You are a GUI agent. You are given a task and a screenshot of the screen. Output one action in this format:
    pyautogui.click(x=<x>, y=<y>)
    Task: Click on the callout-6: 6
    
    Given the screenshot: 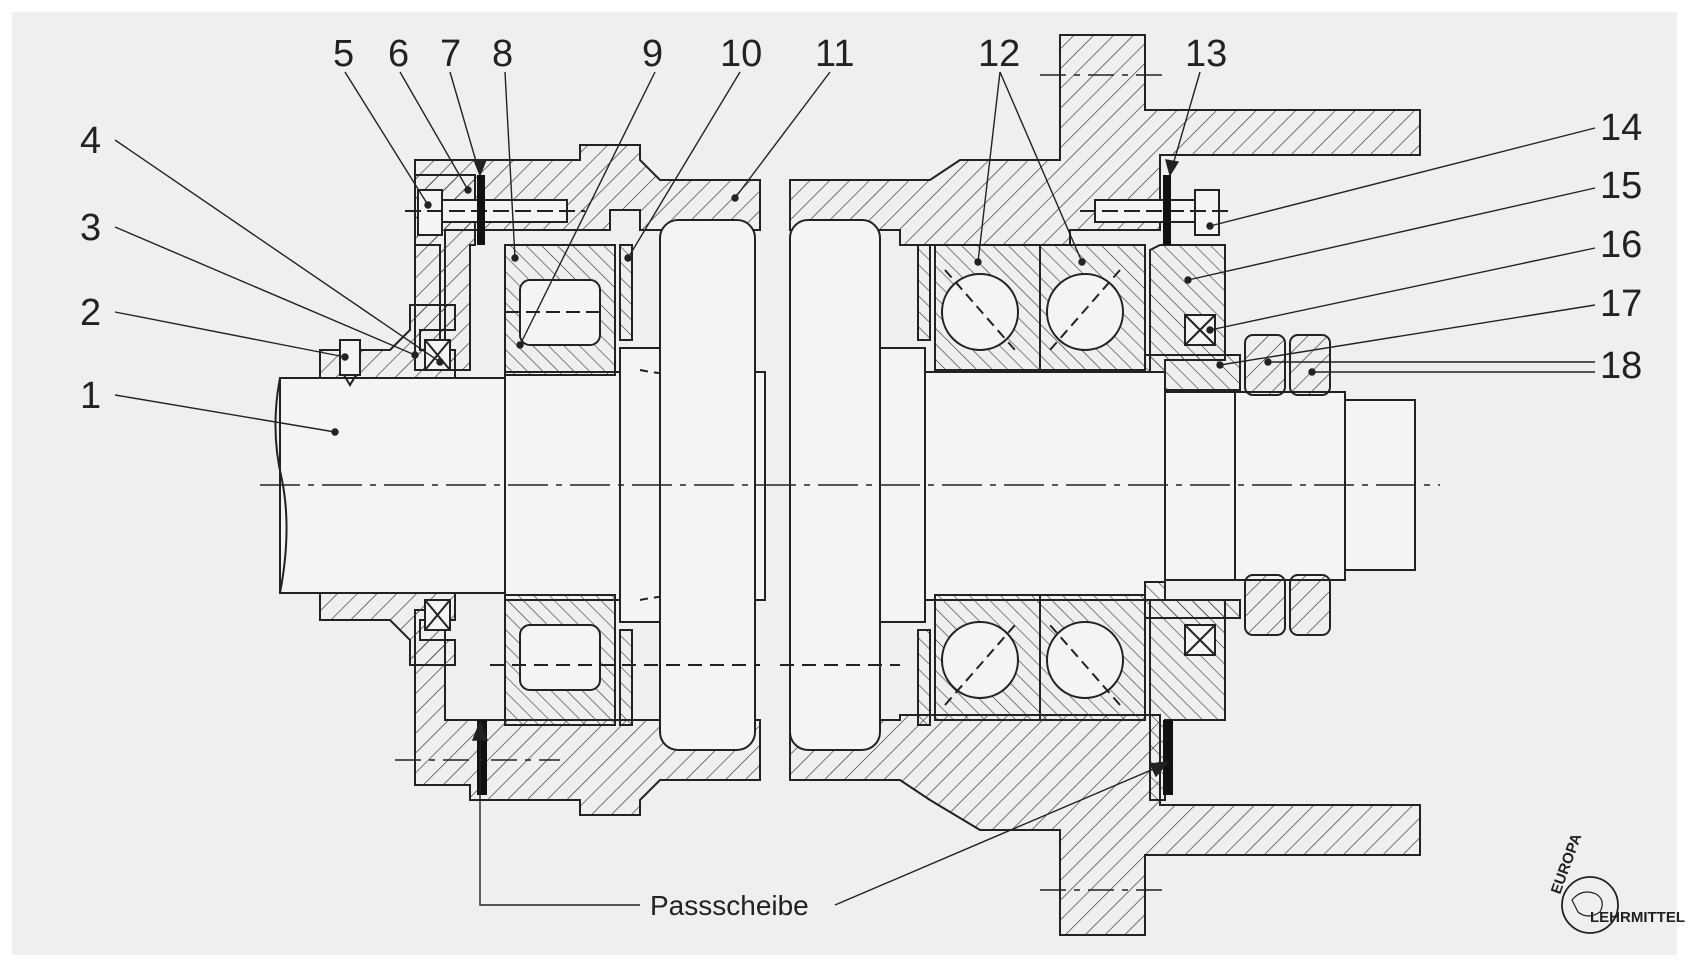 What is the action you would take?
    pyautogui.click(x=398, y=54)
    